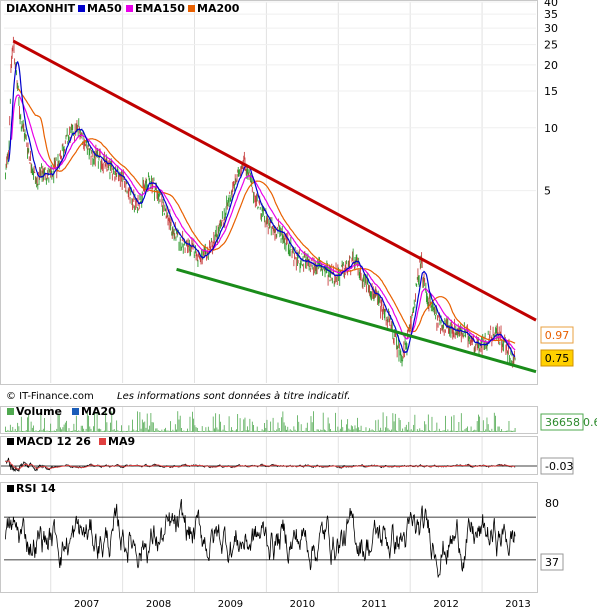 Image resolution: width=597 pixels, height=613 pixels. I want to click on support-trendline, so click(356, 320).